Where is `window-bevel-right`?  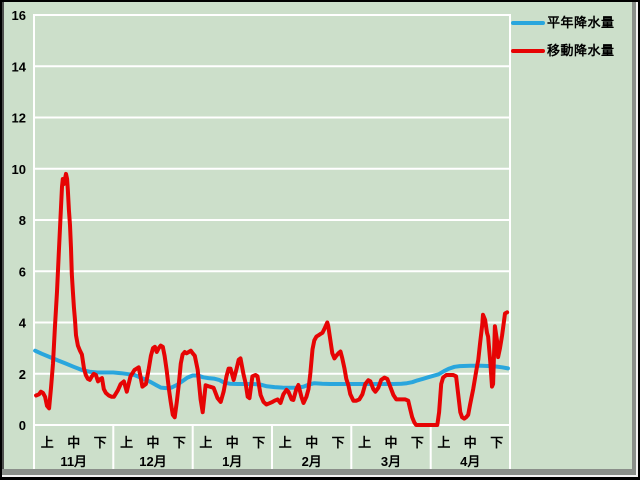
window-bevel-right is located at coordinates (634, 239).